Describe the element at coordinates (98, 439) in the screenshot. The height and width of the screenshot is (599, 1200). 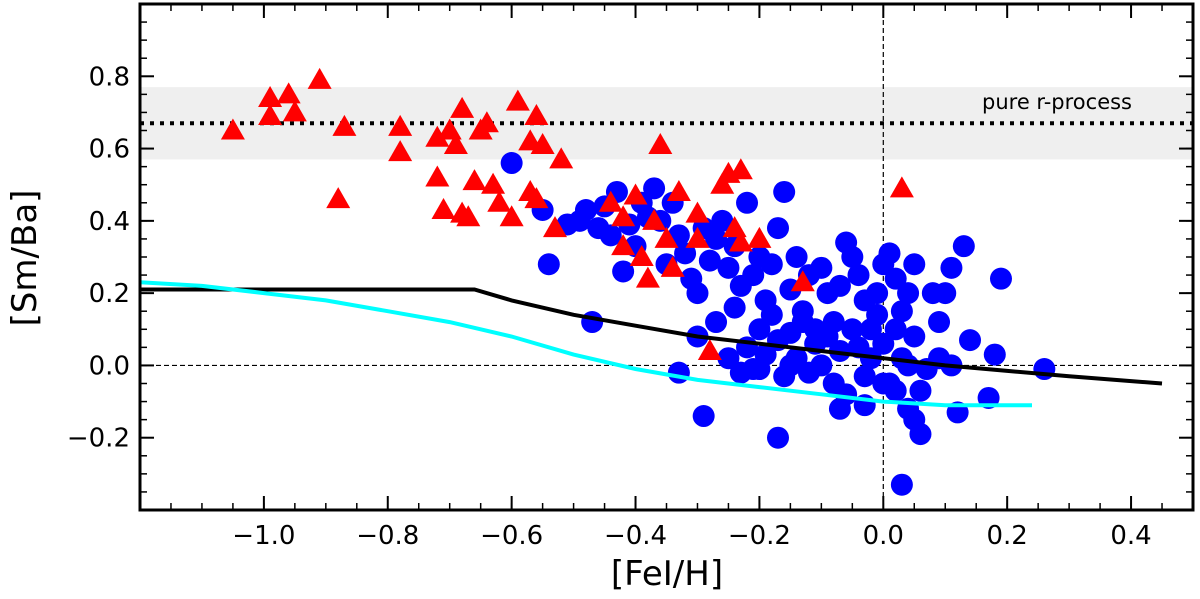
I see `y-tick-label: −0.2` at that location.